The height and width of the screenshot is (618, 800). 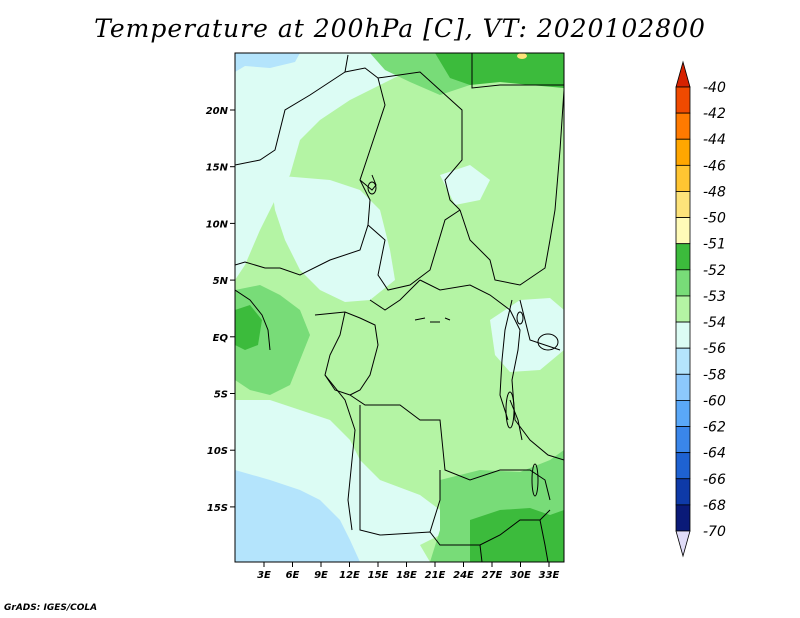 I want to click on colorbar-label: -68, so click(x=714, y=506).